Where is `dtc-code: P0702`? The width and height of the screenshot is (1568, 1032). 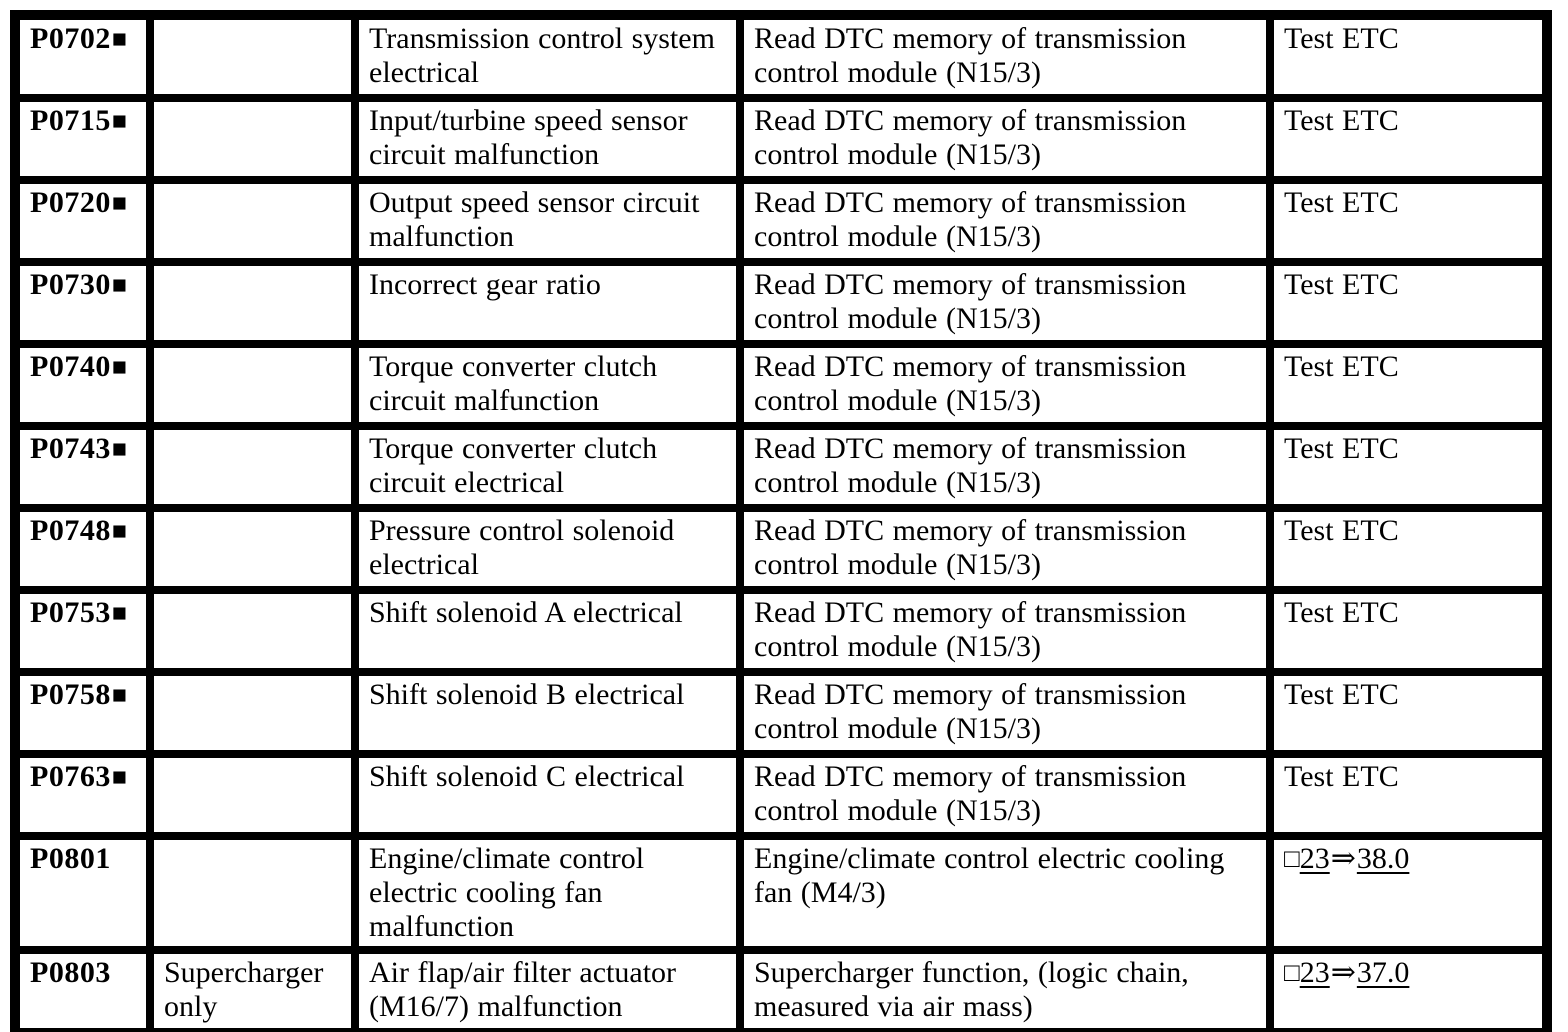 dtc-code: P0702 is located at coordinates (70, 38).